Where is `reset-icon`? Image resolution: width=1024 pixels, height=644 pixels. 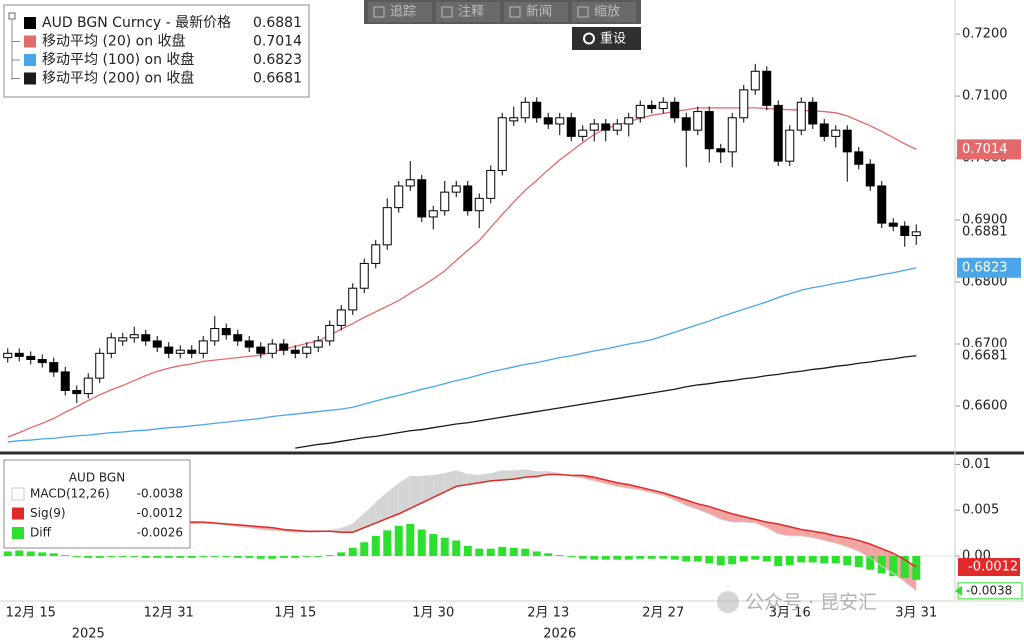 reset-icon is located at coordinates (589, 38).